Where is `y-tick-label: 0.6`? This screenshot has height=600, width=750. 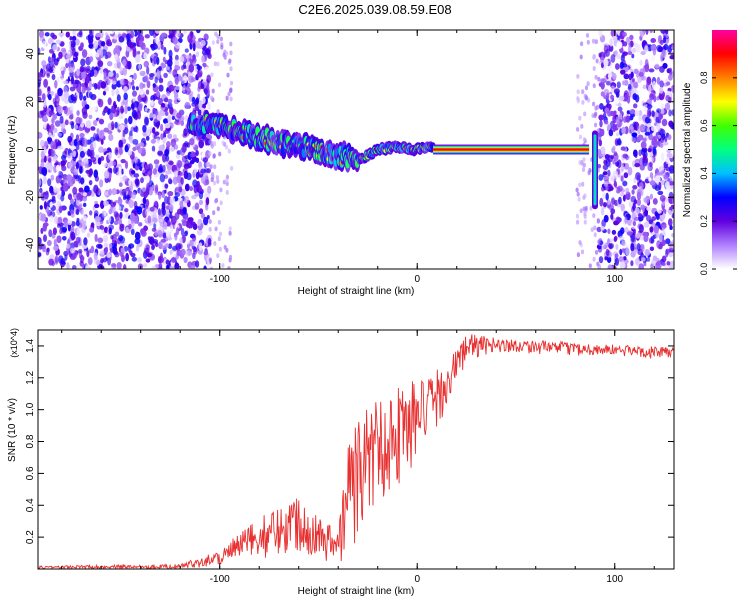
y-tick-label: 0.6 is located at coordinates (30, 473).